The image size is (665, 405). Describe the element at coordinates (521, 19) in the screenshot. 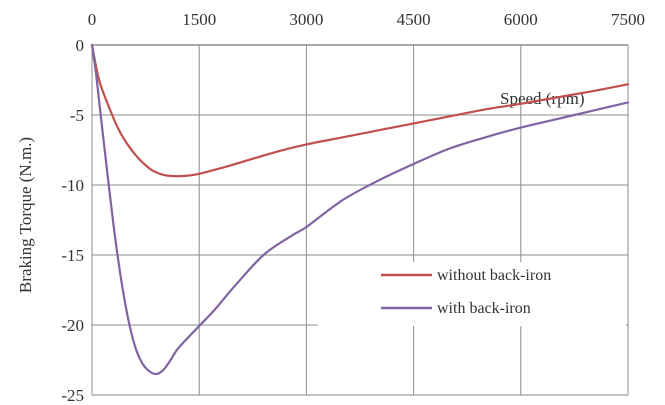

I see `x-tick-label-4: 6000` at that location.